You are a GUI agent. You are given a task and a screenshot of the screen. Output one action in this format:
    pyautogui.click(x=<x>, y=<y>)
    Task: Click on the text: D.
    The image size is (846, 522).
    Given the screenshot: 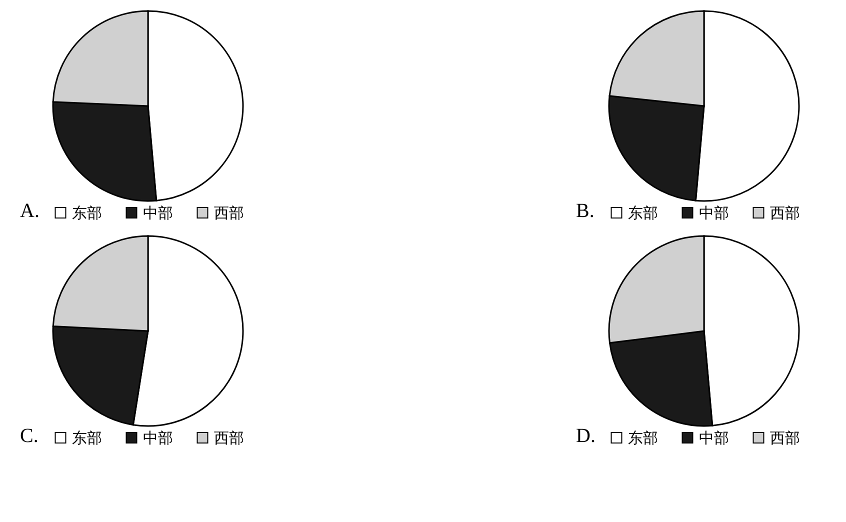 What is the action you would take?
    pyautogui.click(x=586, y=436)
    